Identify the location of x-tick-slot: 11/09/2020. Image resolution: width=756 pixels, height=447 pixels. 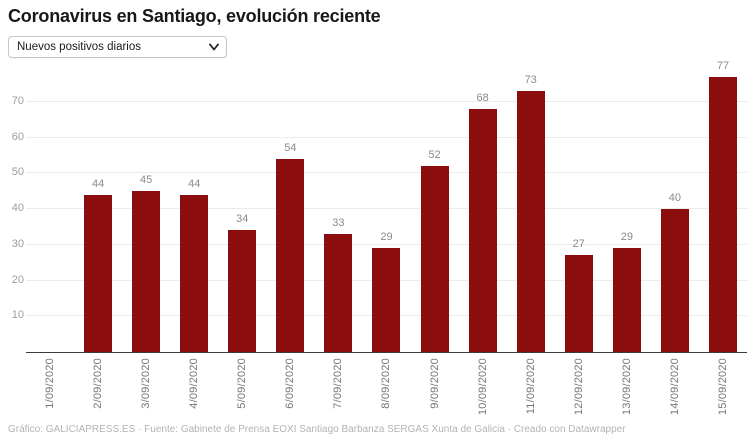
(531, 389).